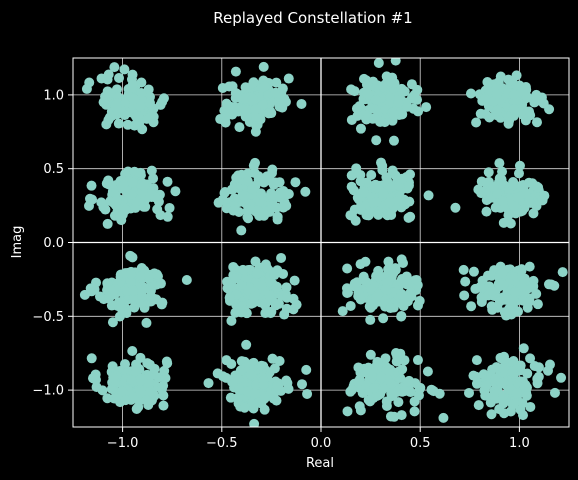  What do you see at coordinates (222, 443) in the screenshot?
I see `x-tick-label: −0.5` at bounding box center [222, 443].